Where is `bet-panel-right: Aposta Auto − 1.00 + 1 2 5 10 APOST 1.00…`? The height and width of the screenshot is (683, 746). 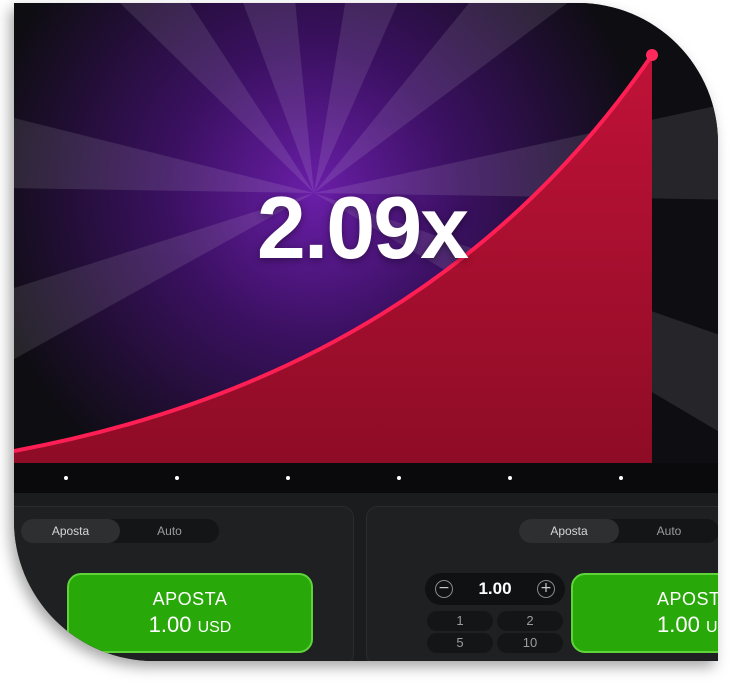 bet-panel-right: Aposta Auto − 1.00 + 1 2 5 10 APOST 1.00… is located at coordinates (542, 583).